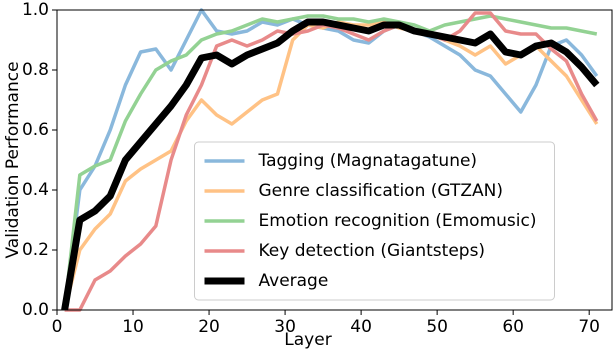  I want to click on legend-label: Key detection (Giantsteps), so click(372, 251).